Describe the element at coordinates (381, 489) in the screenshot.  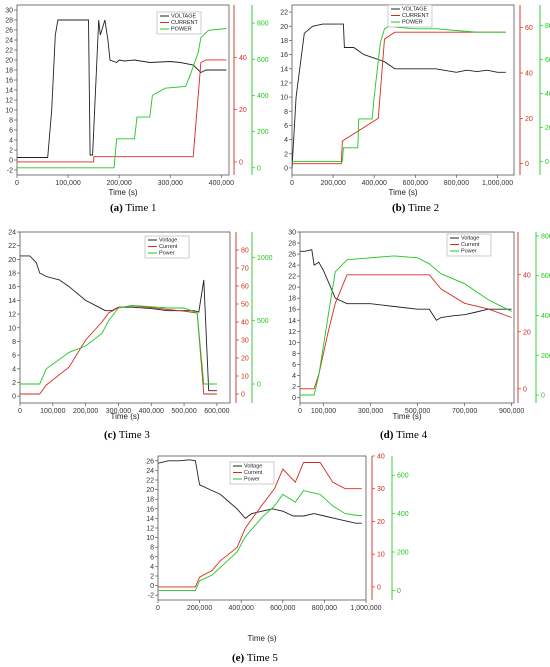
I see `current-tick-label: 30` at that location.